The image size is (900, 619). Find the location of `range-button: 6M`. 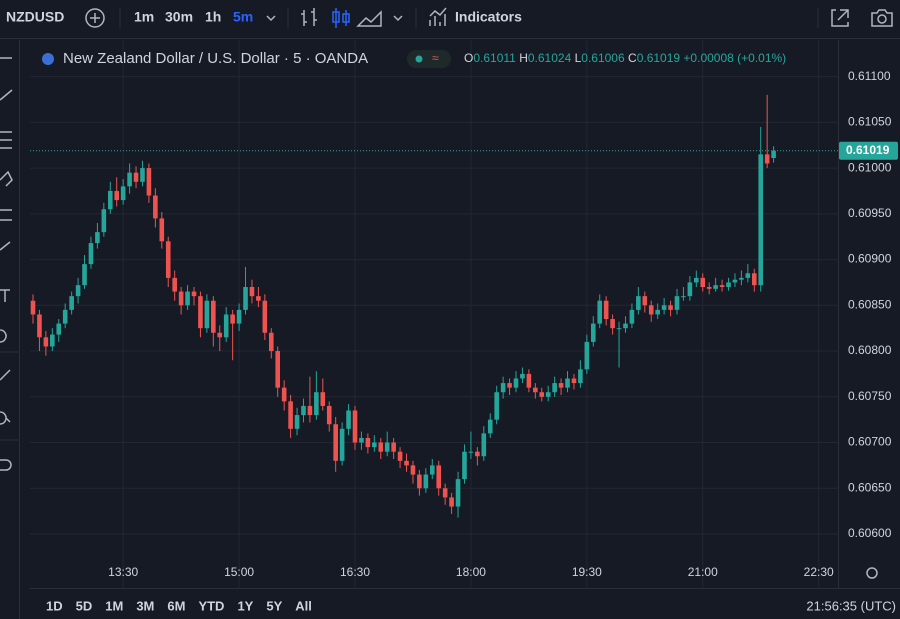

range-button: 6M is located at coordinates (176, 605).